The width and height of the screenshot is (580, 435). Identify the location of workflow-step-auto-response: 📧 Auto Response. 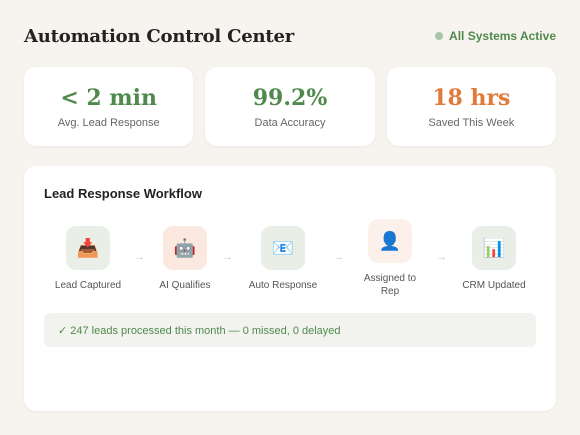
(283, 259).